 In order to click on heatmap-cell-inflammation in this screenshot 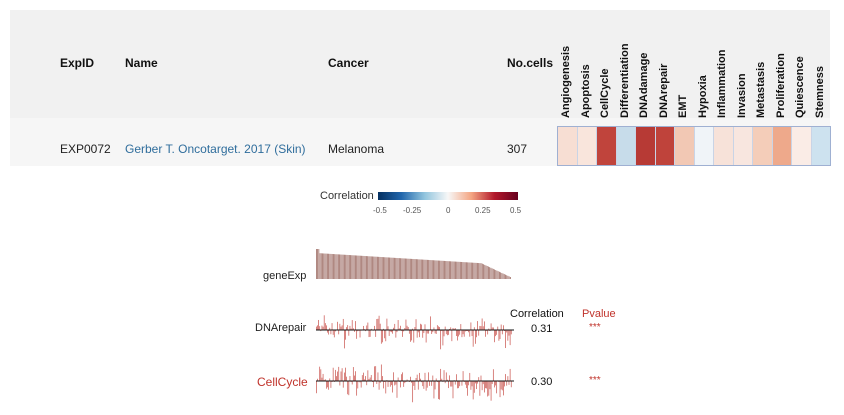, I will do `click(724, 146)`.